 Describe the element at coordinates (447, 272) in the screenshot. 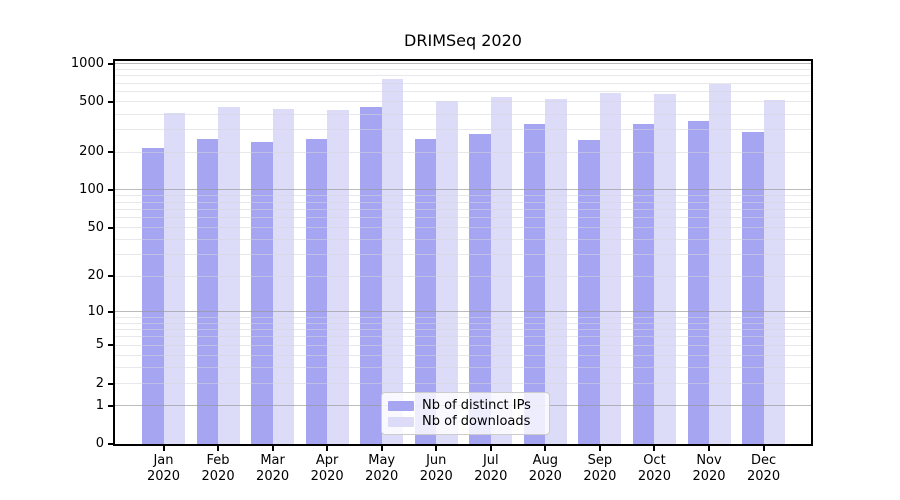

I see `bar-downloads-jun` at that location.